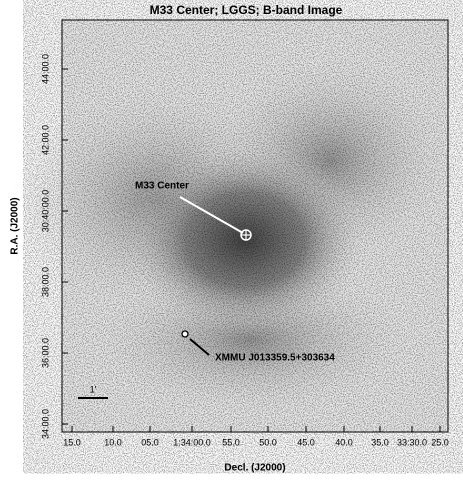 The image size is (463, 482). I want to click on center-cross, so click(246, 235).